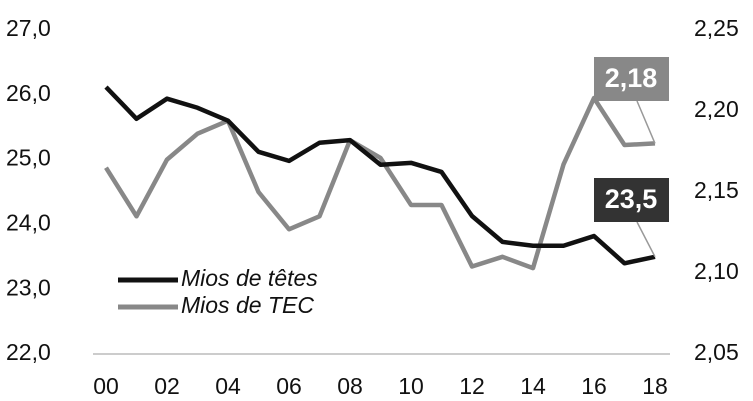 The width and height of the screenshot is (753, 401). I want to click on x-tick-label: 12, so click(472, 386).